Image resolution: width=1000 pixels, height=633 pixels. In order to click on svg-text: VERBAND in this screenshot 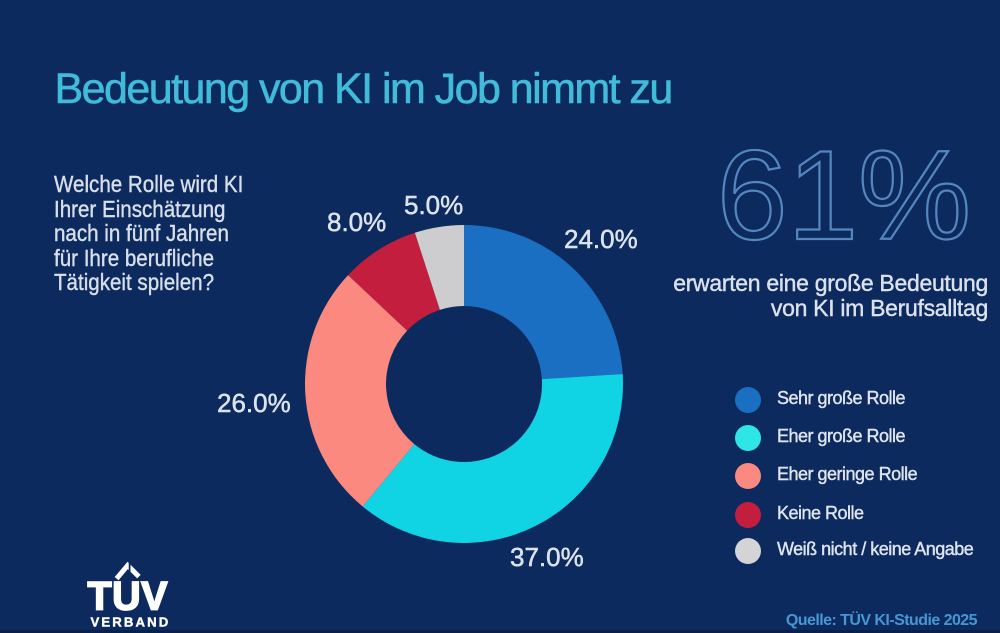, I will do `click(131, 622)`.